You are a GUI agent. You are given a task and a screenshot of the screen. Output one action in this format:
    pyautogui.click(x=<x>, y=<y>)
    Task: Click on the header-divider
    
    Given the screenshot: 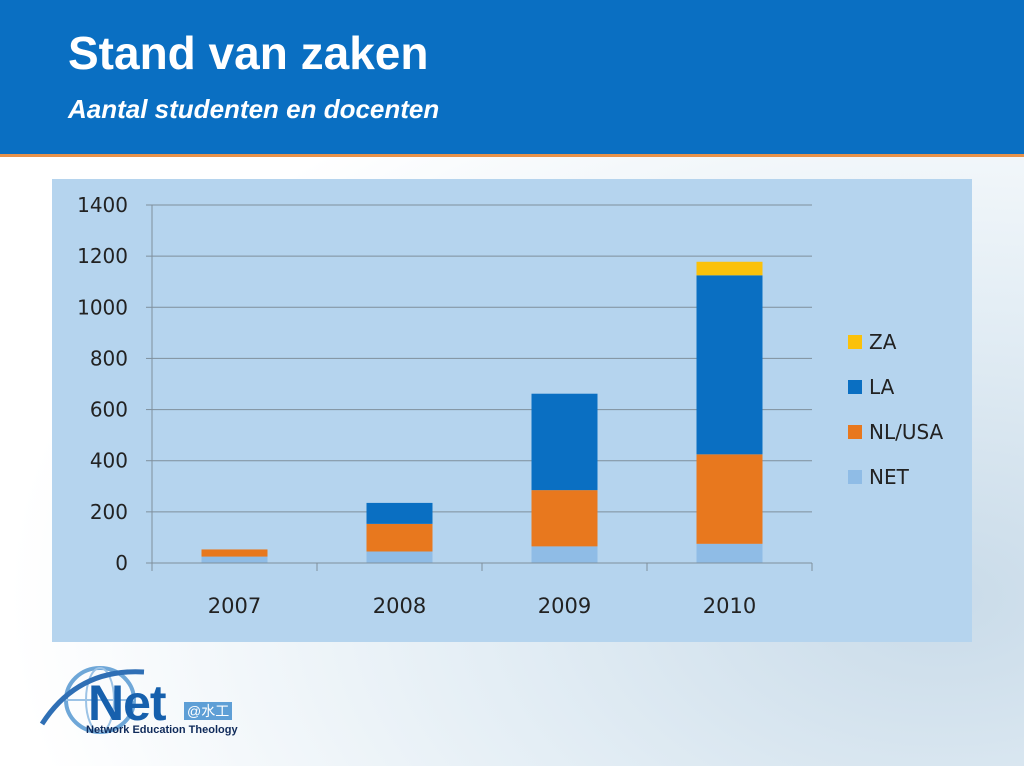 What is the action you would take?
    pyautogui.click(x=512, y=155)
    